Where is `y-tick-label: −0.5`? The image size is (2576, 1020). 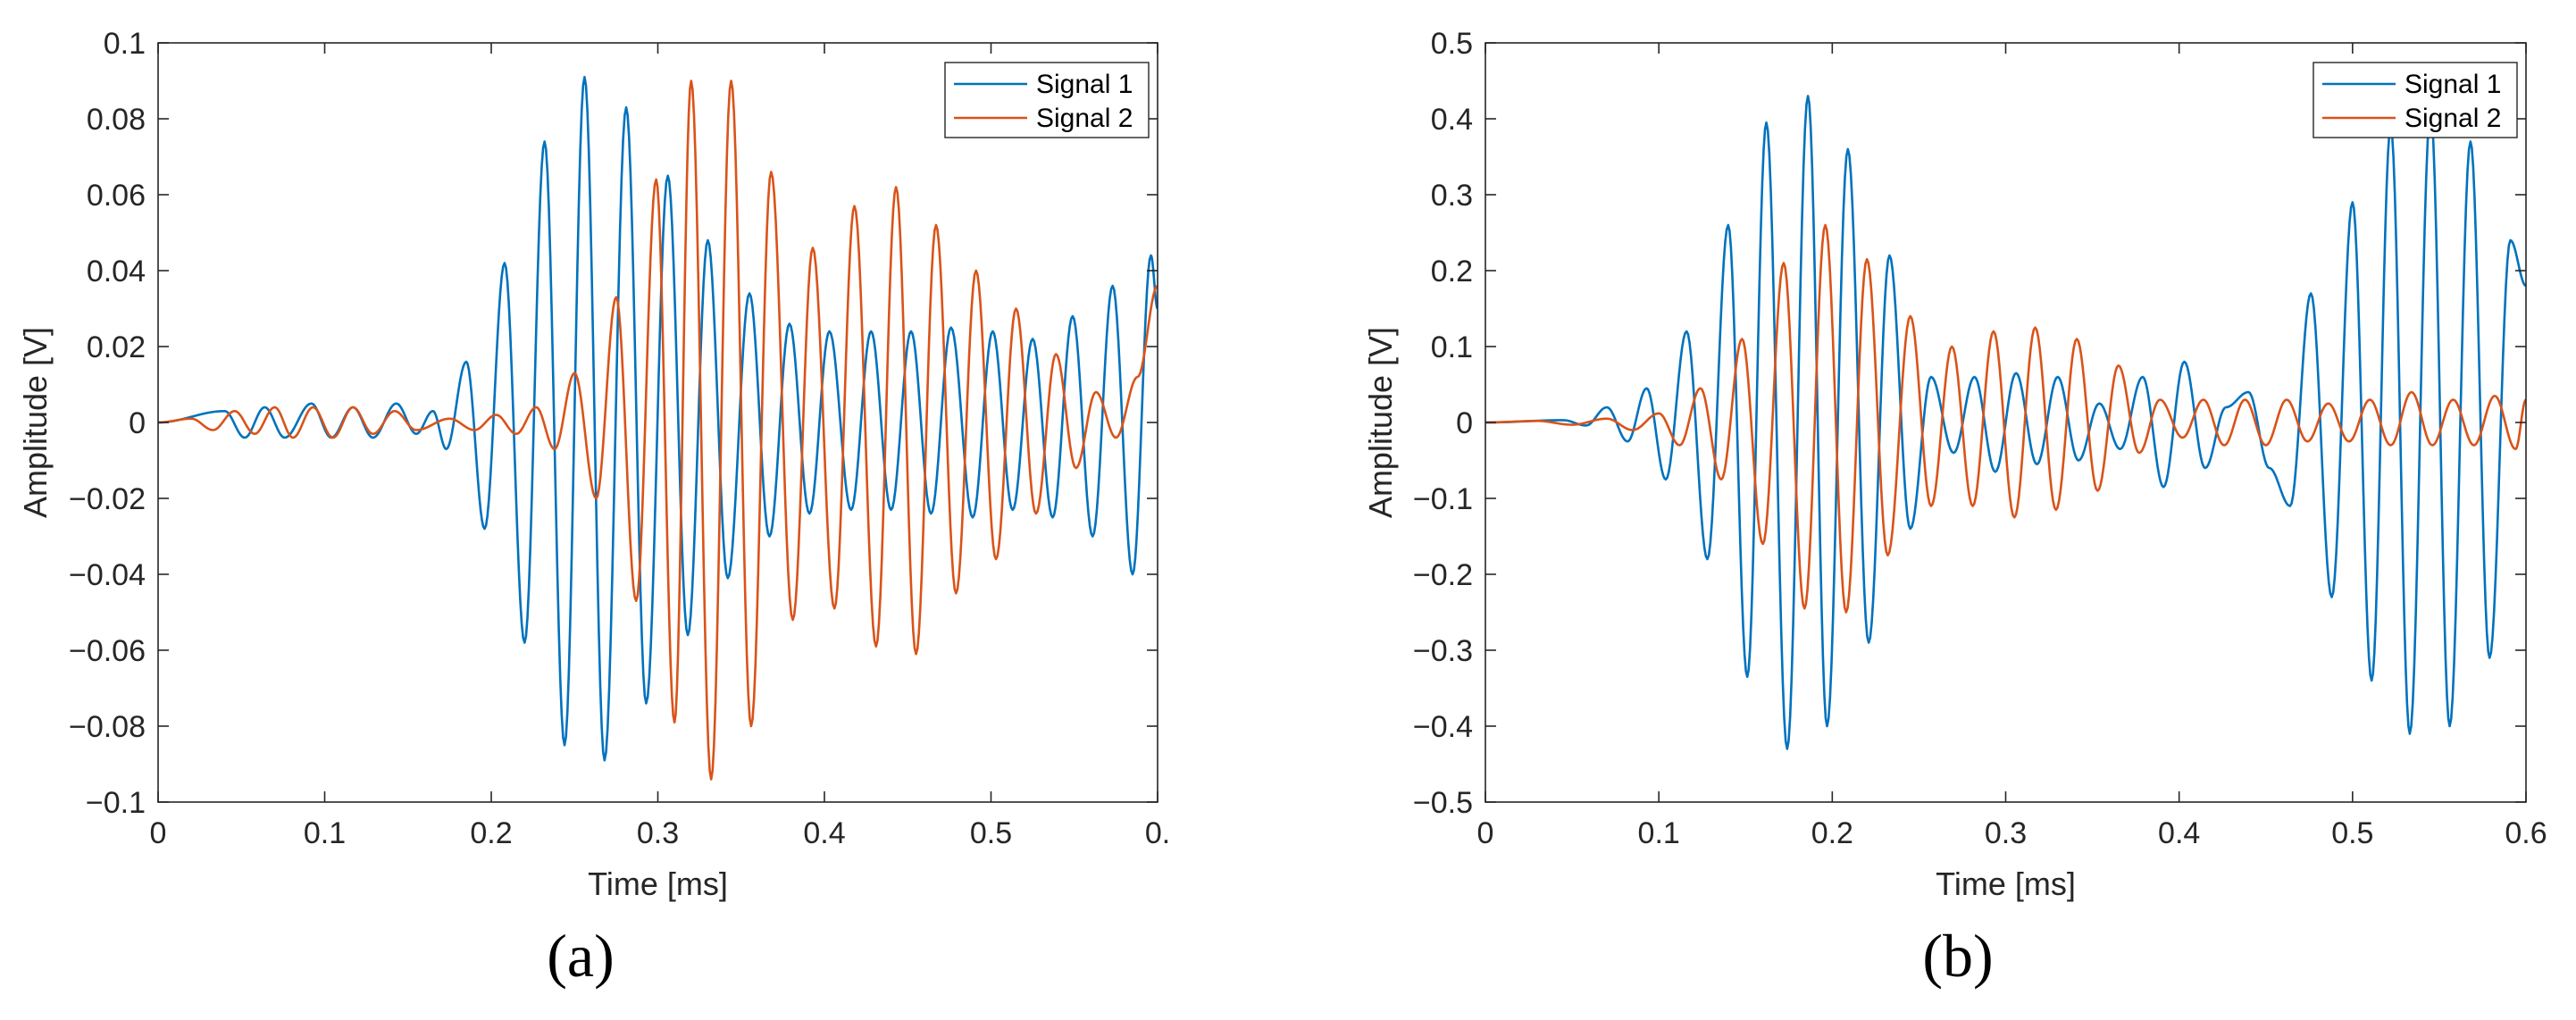 y-tick-label: −0.5 is located at coordinates (1443, 803).